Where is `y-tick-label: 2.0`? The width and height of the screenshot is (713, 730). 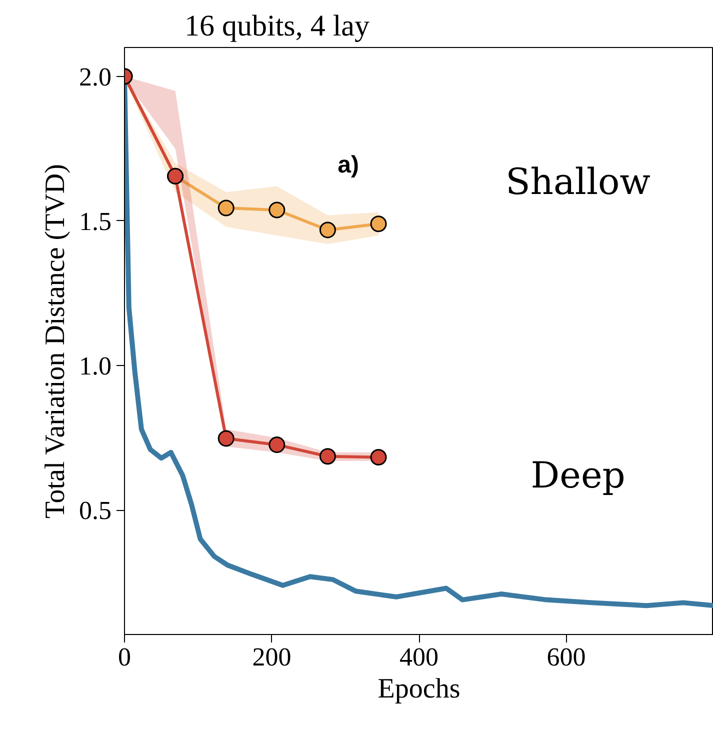
y-tick-label: 2.0 is located at coordinates (95, 77).